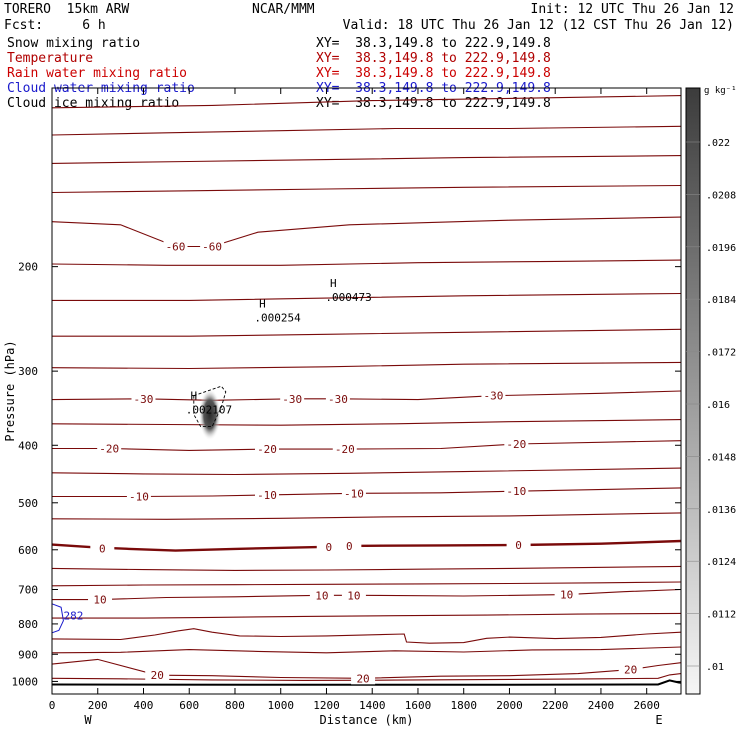  What do you see at coordinates (235, 705) in the screenshot?
I see `x-tick-label: 800` at bounding box center [235, 705].